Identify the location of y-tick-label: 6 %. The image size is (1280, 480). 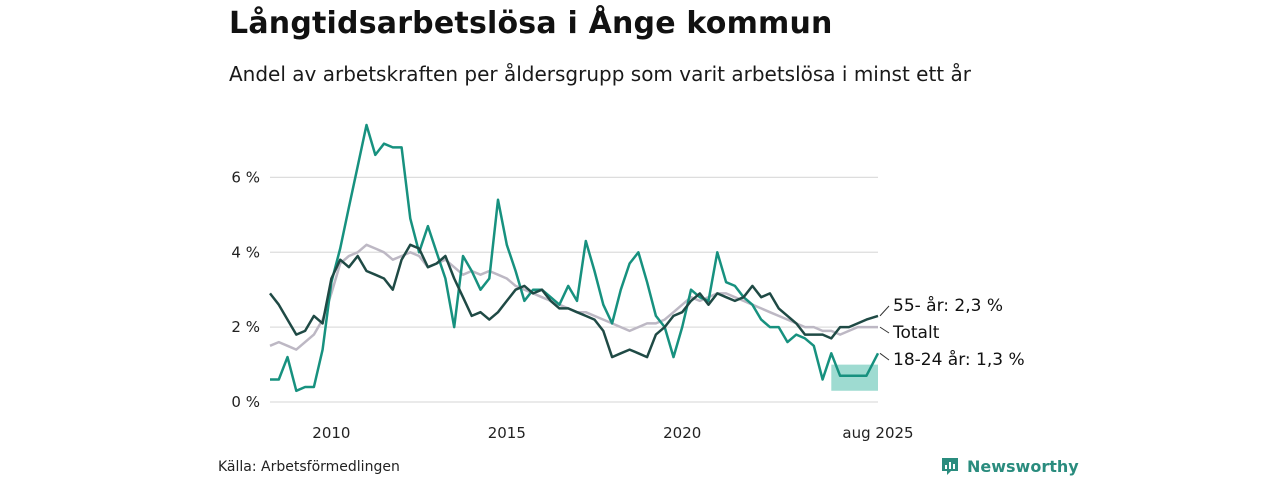
(245, 177).